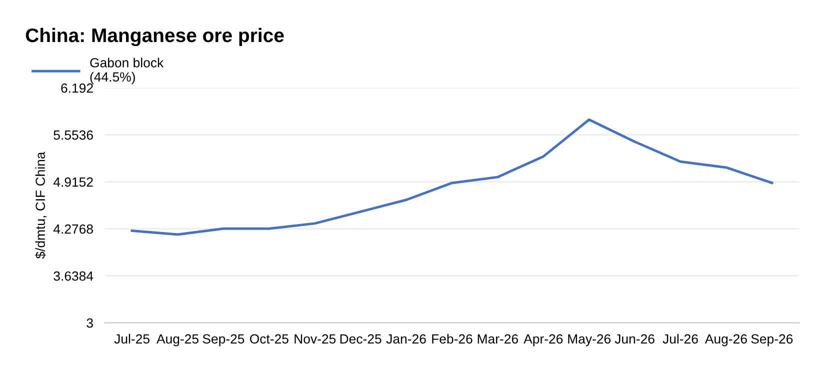 This screenshot has width=837, height=382. What do you see at coordinates (74, 276) in the screenshot?
I see `y-tick-label: 3.6384` at bounding box center [74, 276].